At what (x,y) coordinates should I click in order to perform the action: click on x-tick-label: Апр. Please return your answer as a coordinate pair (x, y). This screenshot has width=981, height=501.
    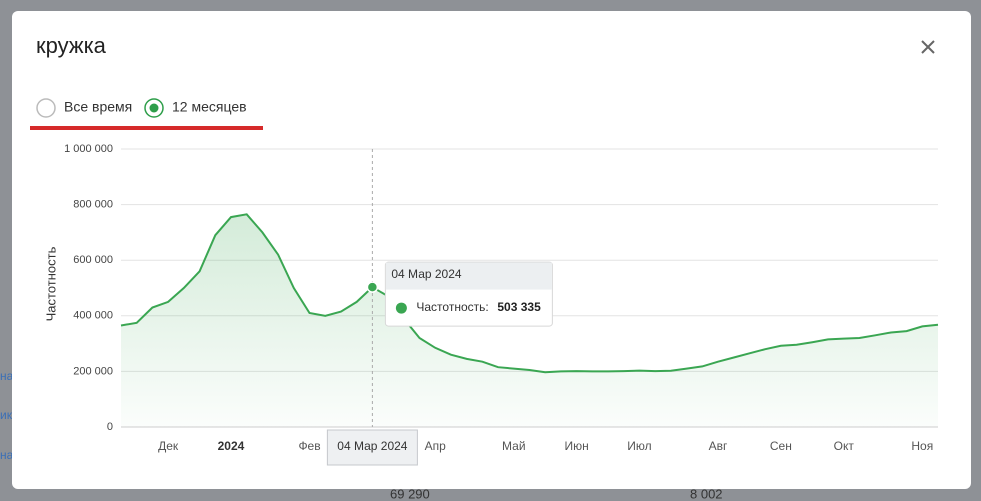
    Looking at the image, I should click on (436, 446).